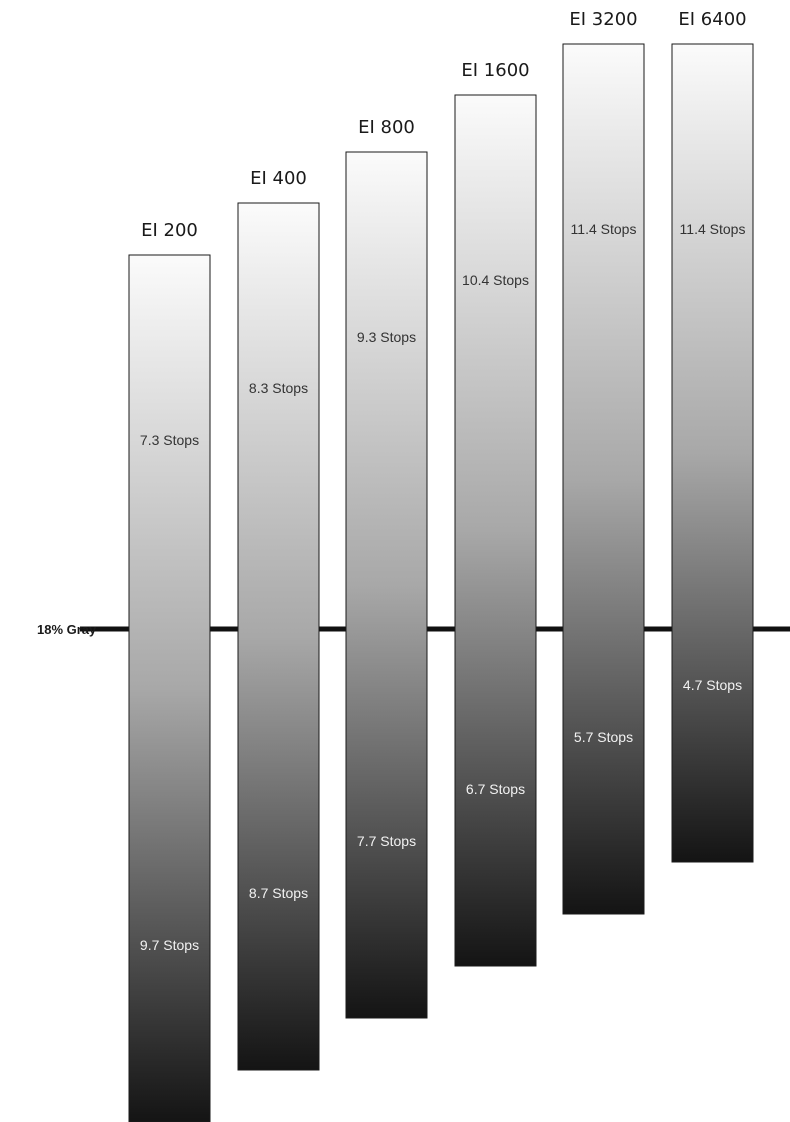 The image size is (790, 1122). What do you see at coordinates (712, 19) in the screenshot?
I see `category-label: EI 6400` at bounding box center [712, 19].